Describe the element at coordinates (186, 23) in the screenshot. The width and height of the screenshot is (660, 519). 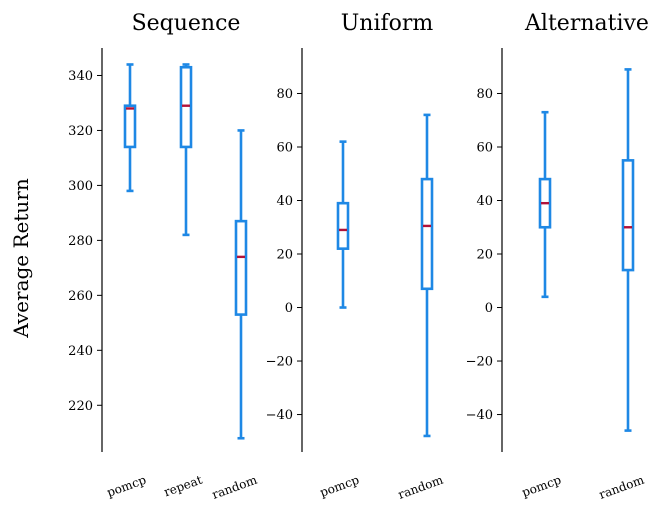
I see `panel-title: Sequence` at that location.